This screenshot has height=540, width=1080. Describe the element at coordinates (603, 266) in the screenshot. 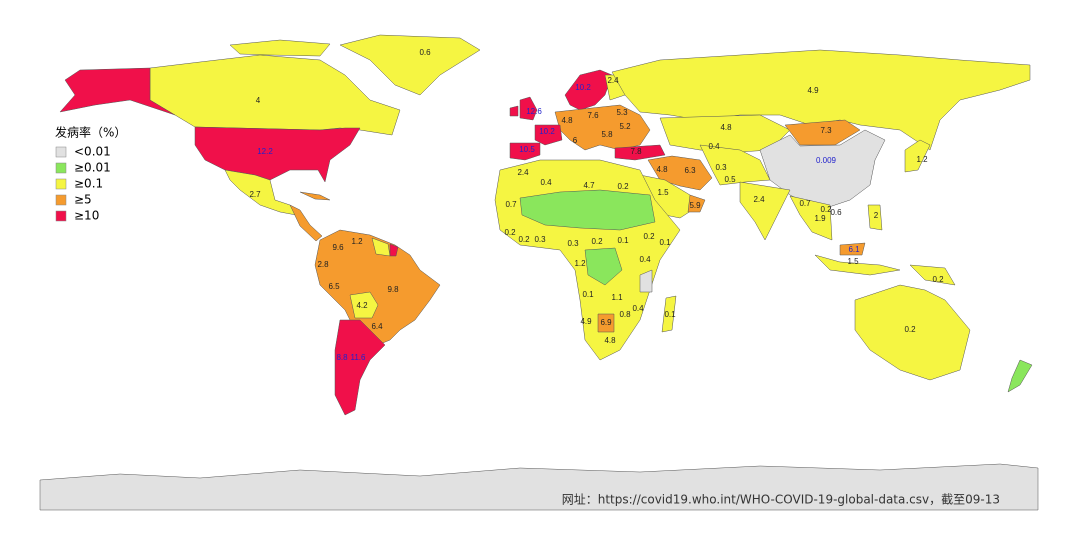

I see `congo` at that location.